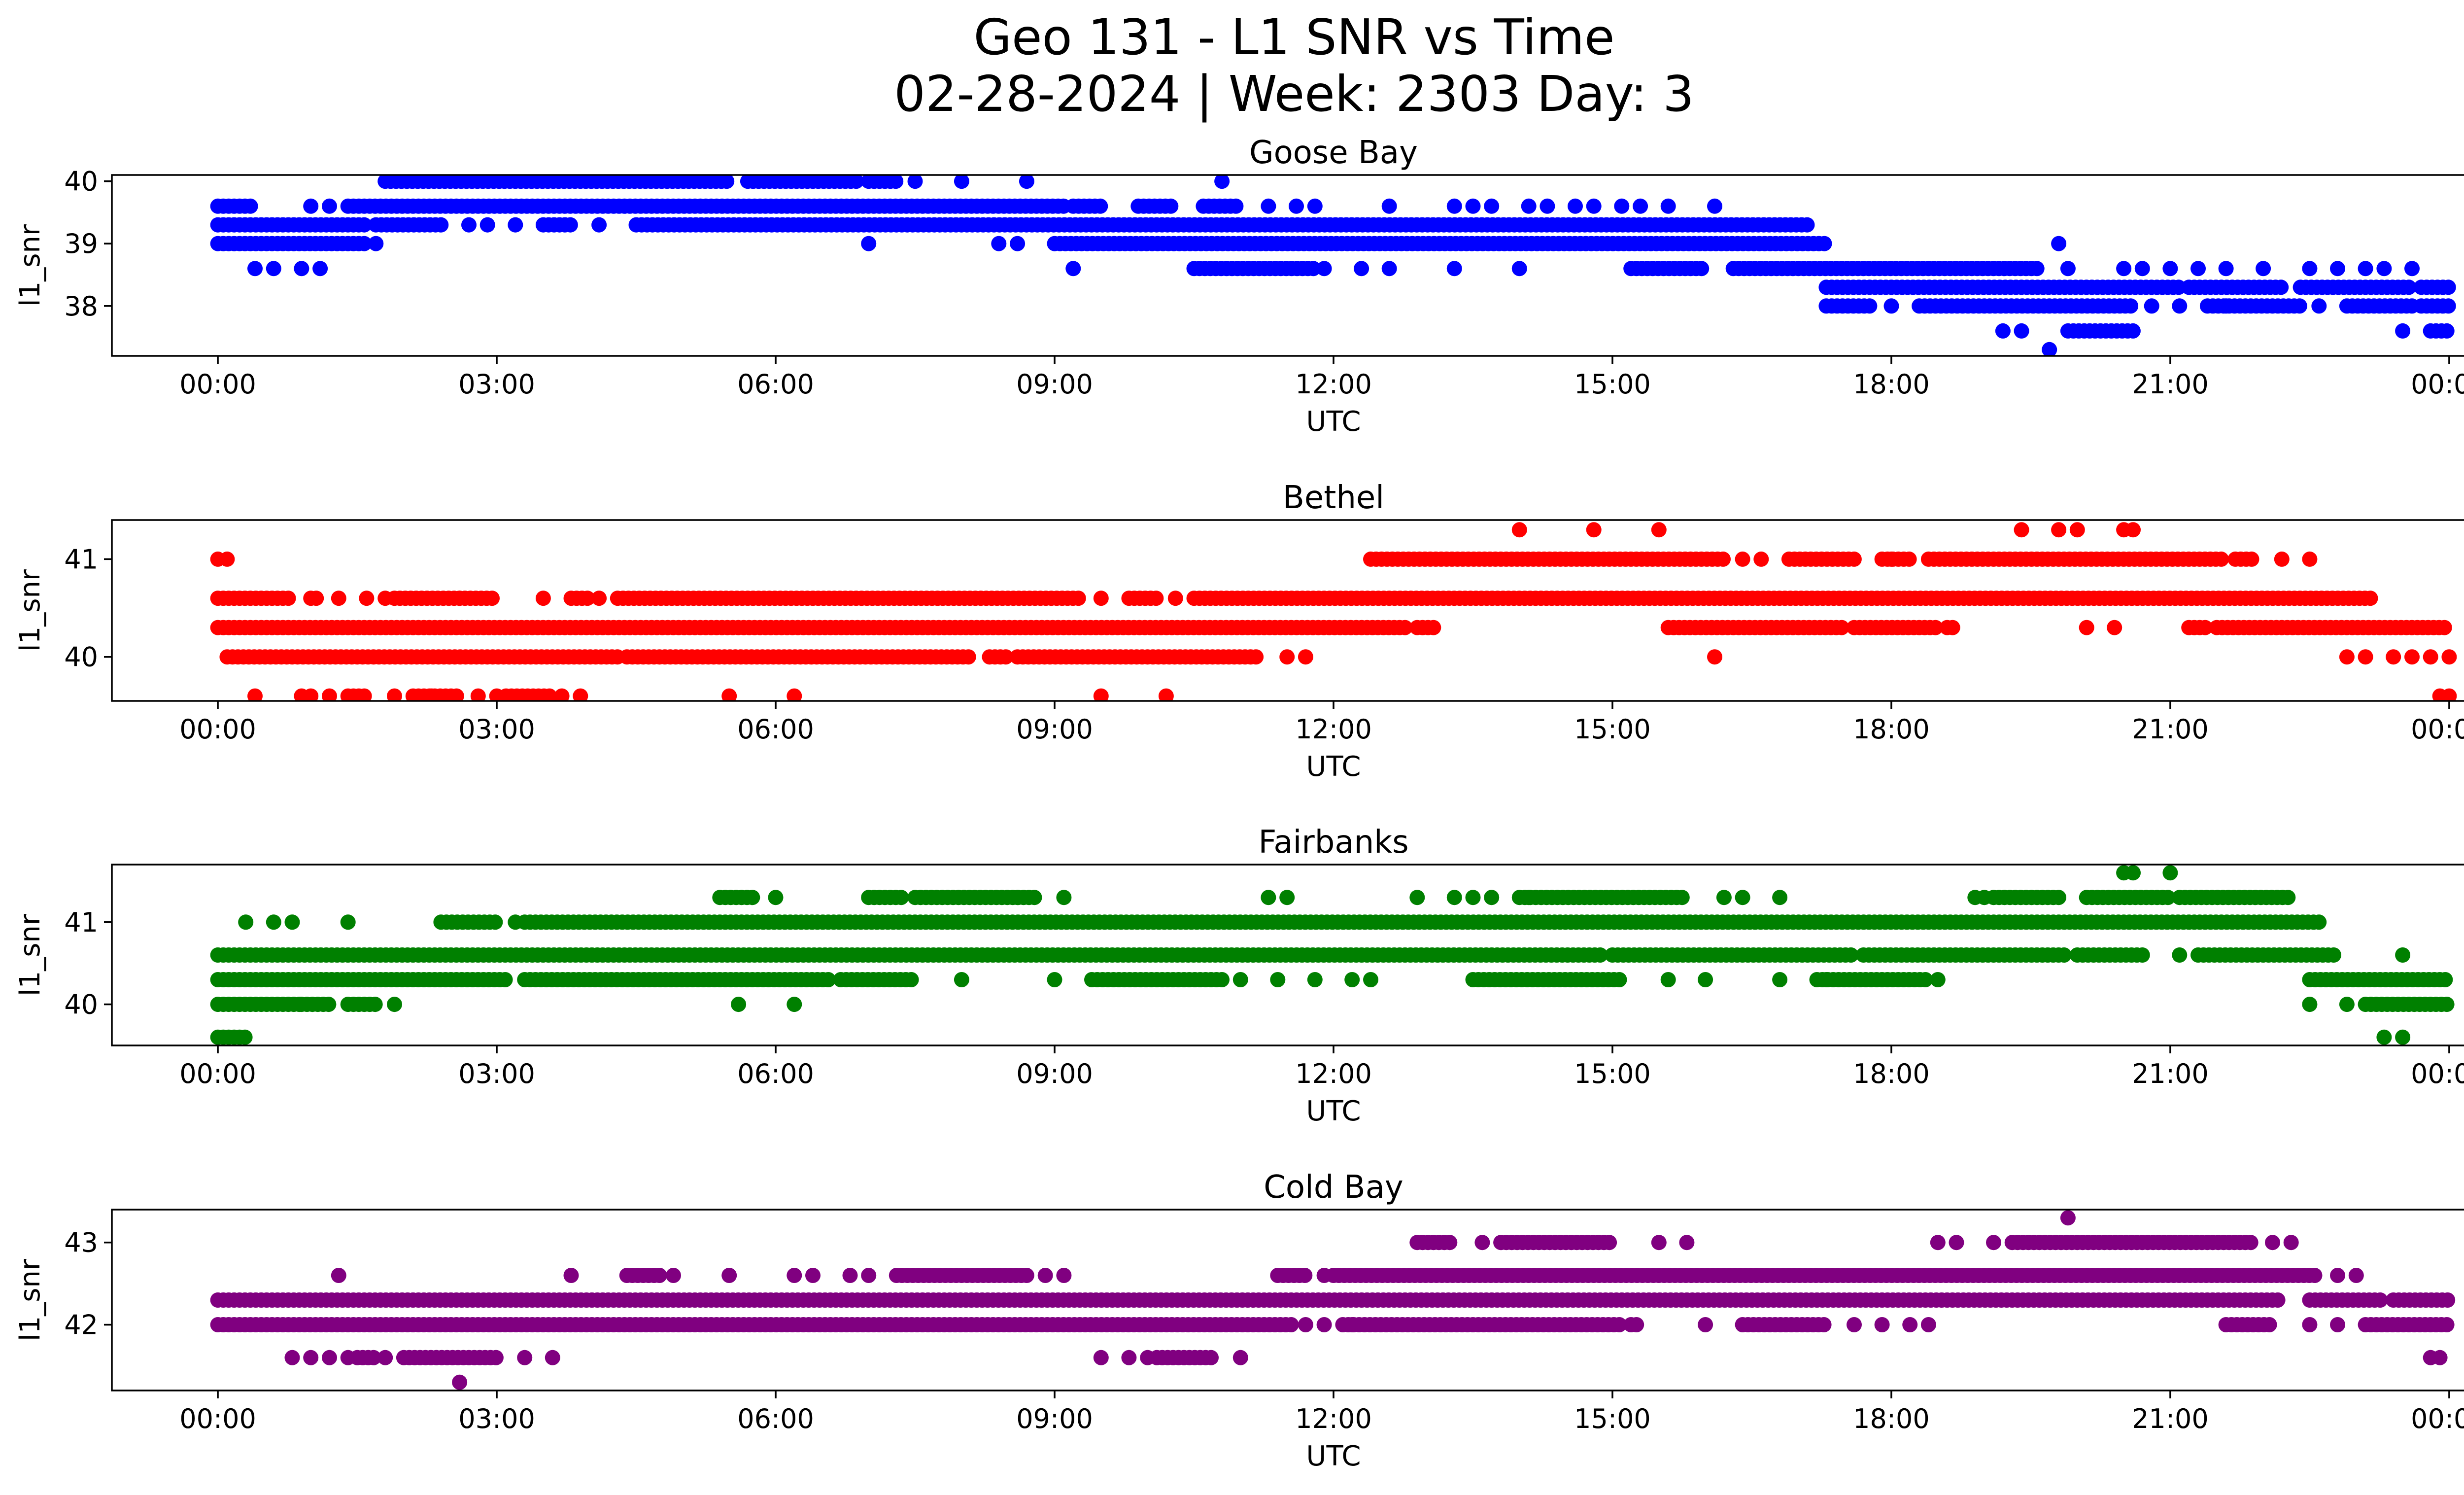 The image size is (2464, 1495). Describe the element at coordinates (81, 1325) in the screenshot. I see `y-tick-label: 42` at that location.